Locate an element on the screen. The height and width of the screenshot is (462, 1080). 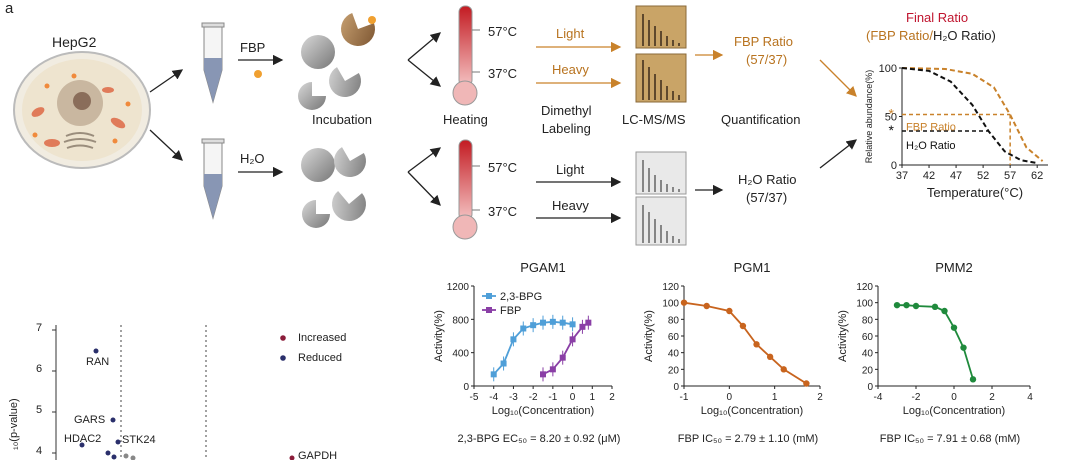
light-label-fbp: Light is located at coordinates (570, 33).